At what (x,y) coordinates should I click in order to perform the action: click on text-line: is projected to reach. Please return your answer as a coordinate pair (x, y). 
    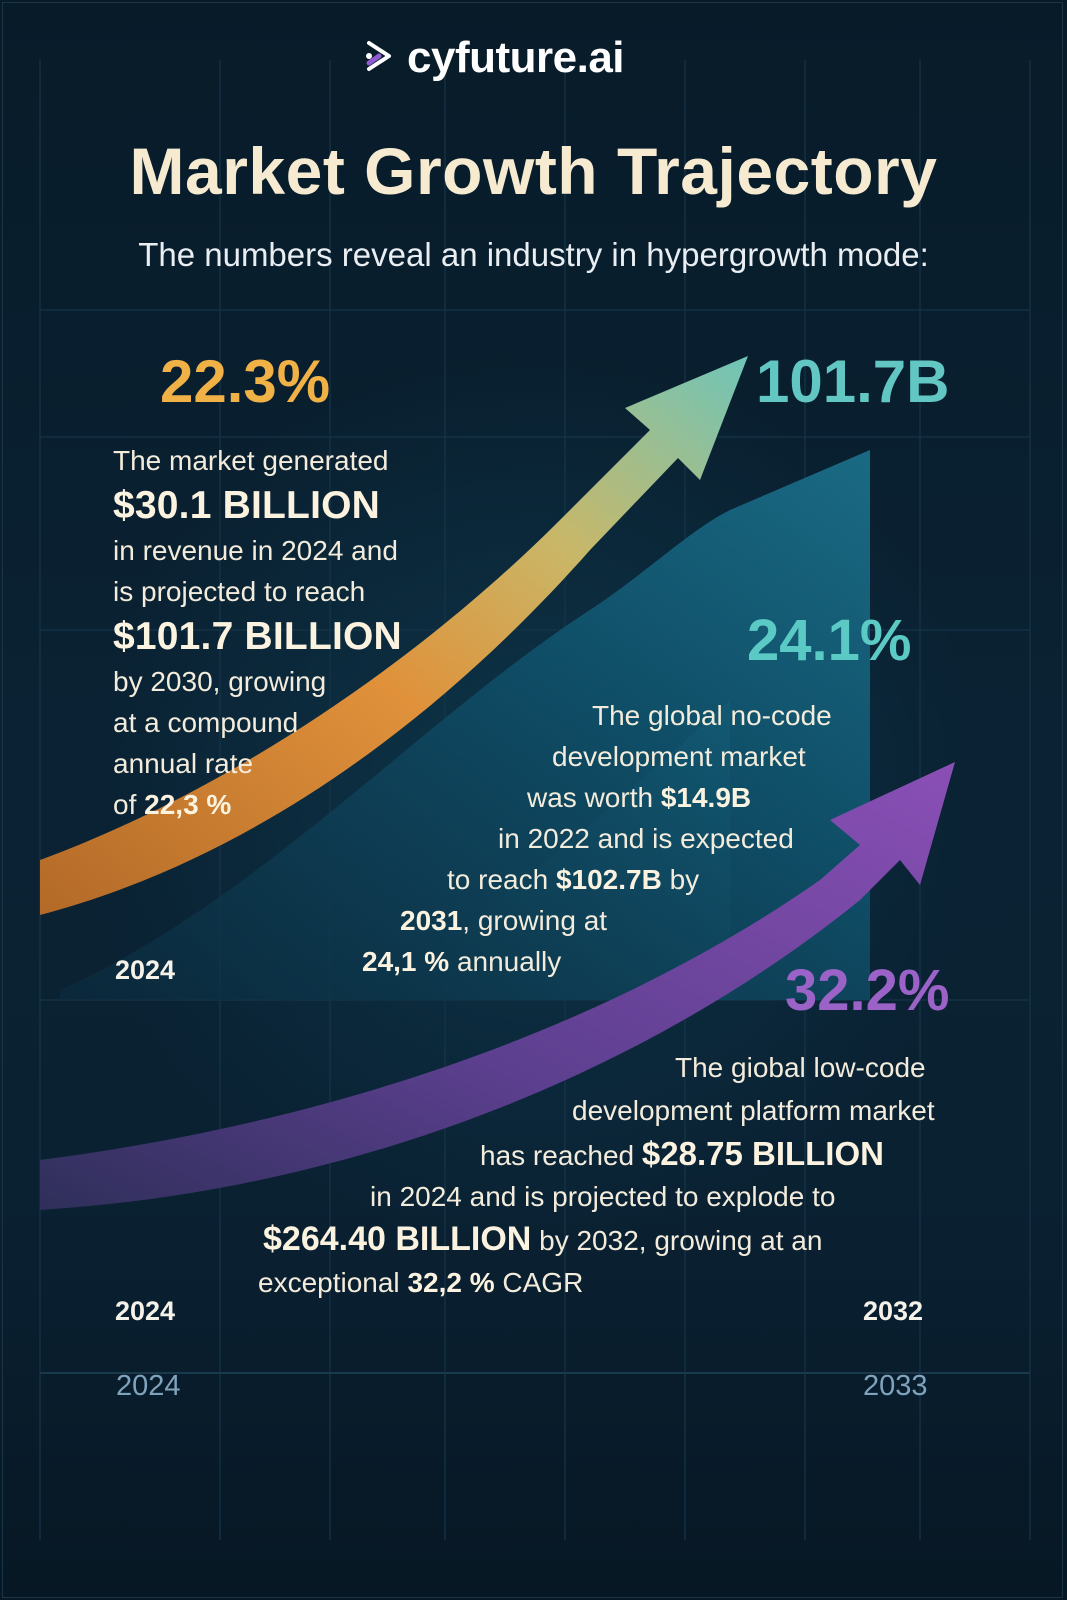
    Looking at the image, I should click on (239, 591).